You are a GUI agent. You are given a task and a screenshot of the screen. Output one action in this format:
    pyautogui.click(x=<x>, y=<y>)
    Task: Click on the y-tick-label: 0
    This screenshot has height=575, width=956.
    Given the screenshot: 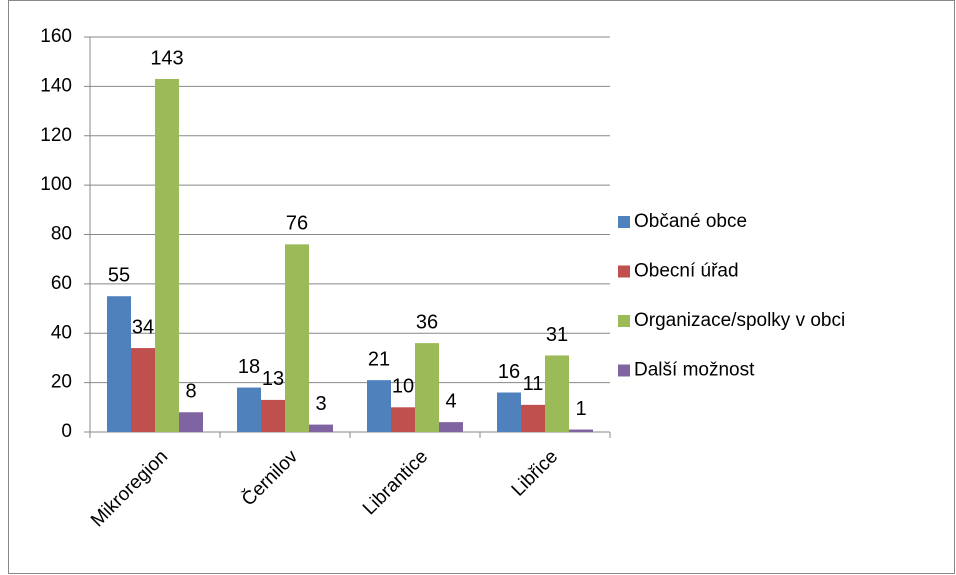 What is the action you would take?
    pyautogui.click(x=66, y=431)
    